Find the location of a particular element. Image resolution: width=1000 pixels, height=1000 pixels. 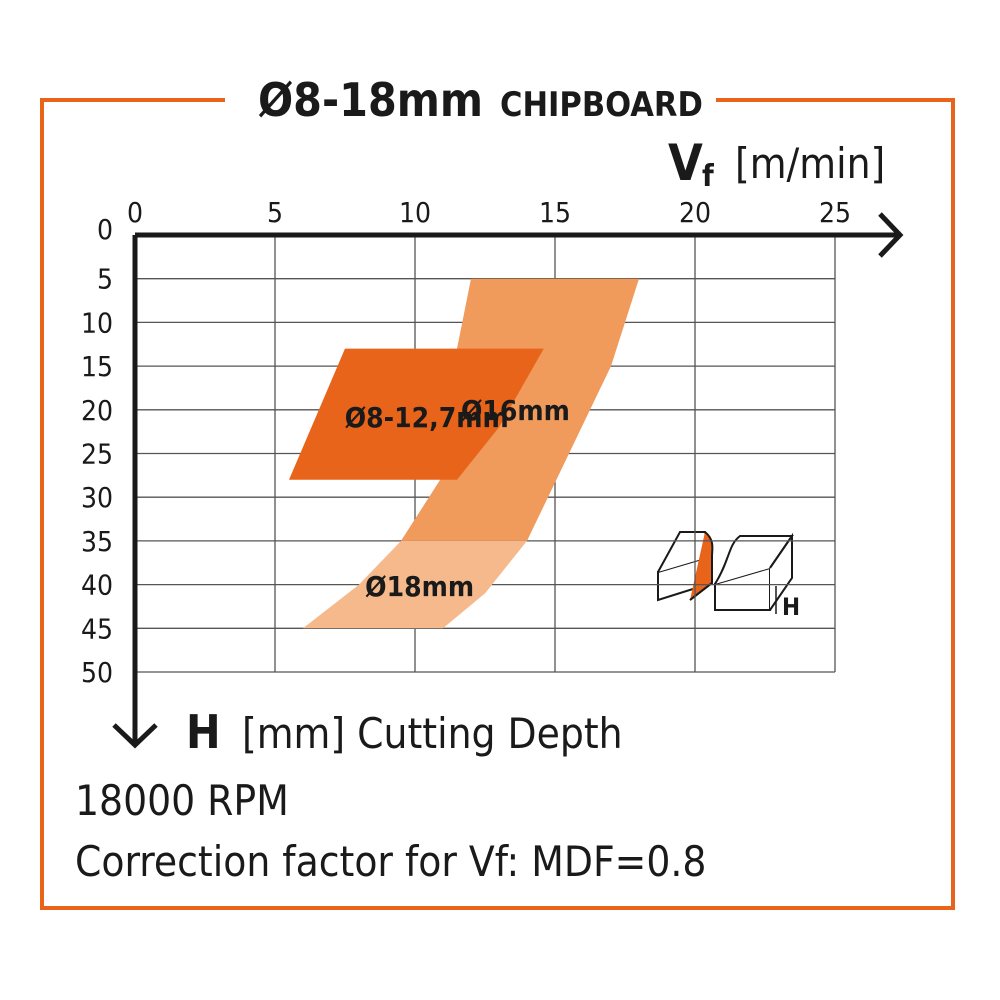

x-tick-label: 0 is located at coordinates (135, 212).